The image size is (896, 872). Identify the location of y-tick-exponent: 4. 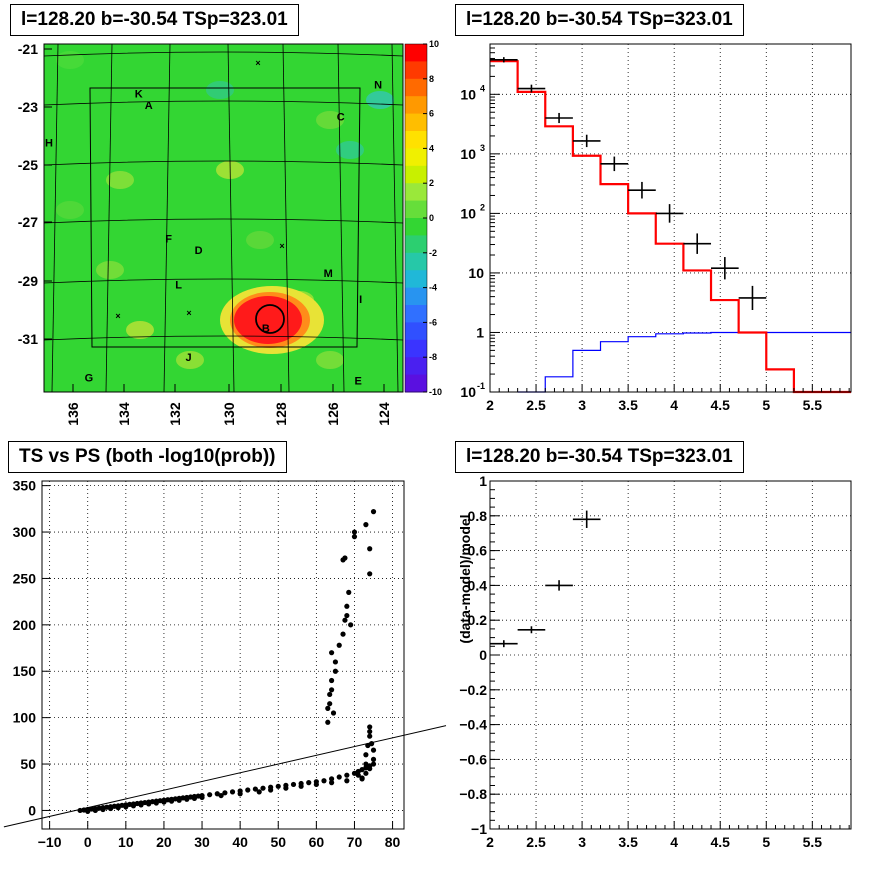
(482, 88).